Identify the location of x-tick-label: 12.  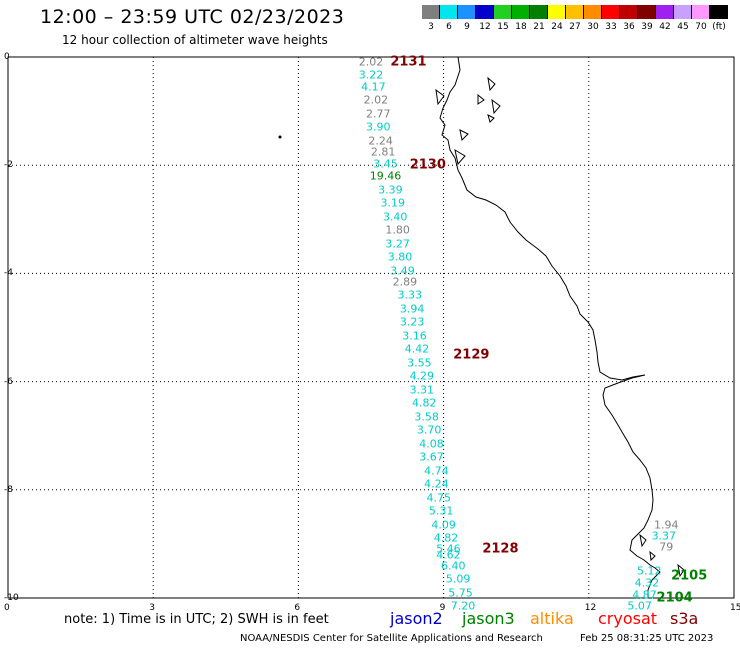
(590, 608).